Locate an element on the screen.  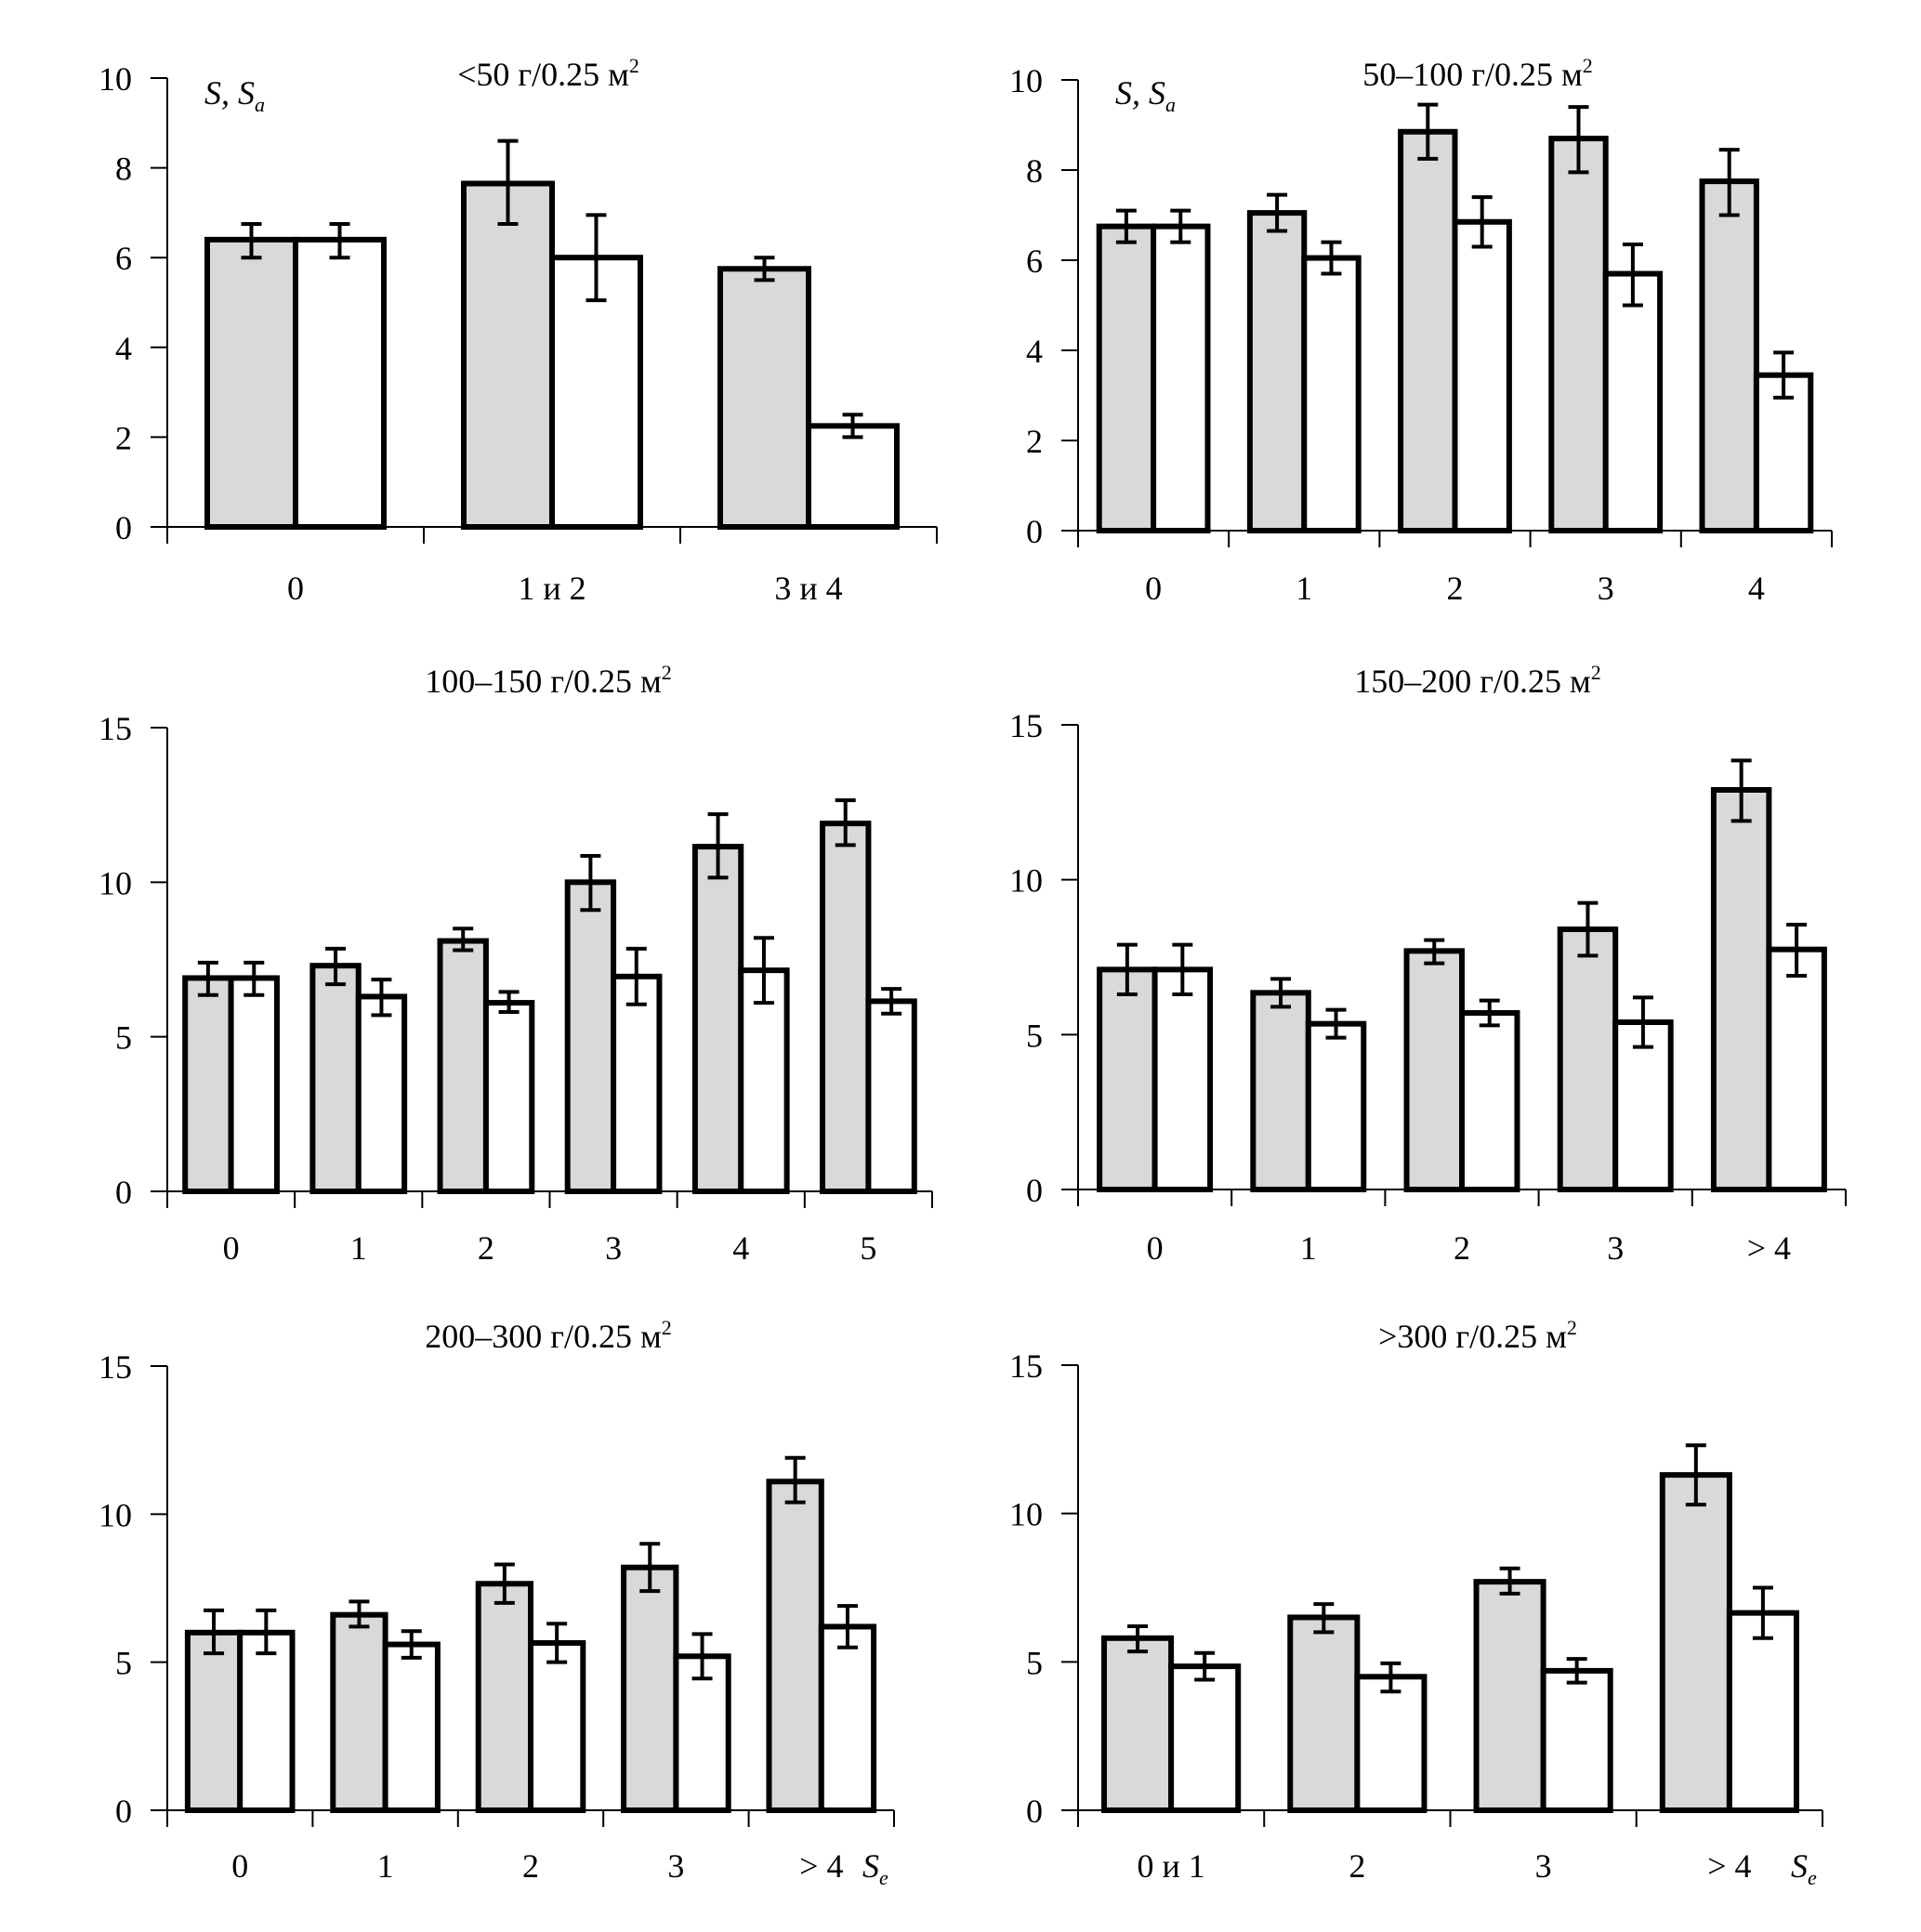
chart-title: 50–100 г/0.25 м2 is located at coordinates (1477, 73).